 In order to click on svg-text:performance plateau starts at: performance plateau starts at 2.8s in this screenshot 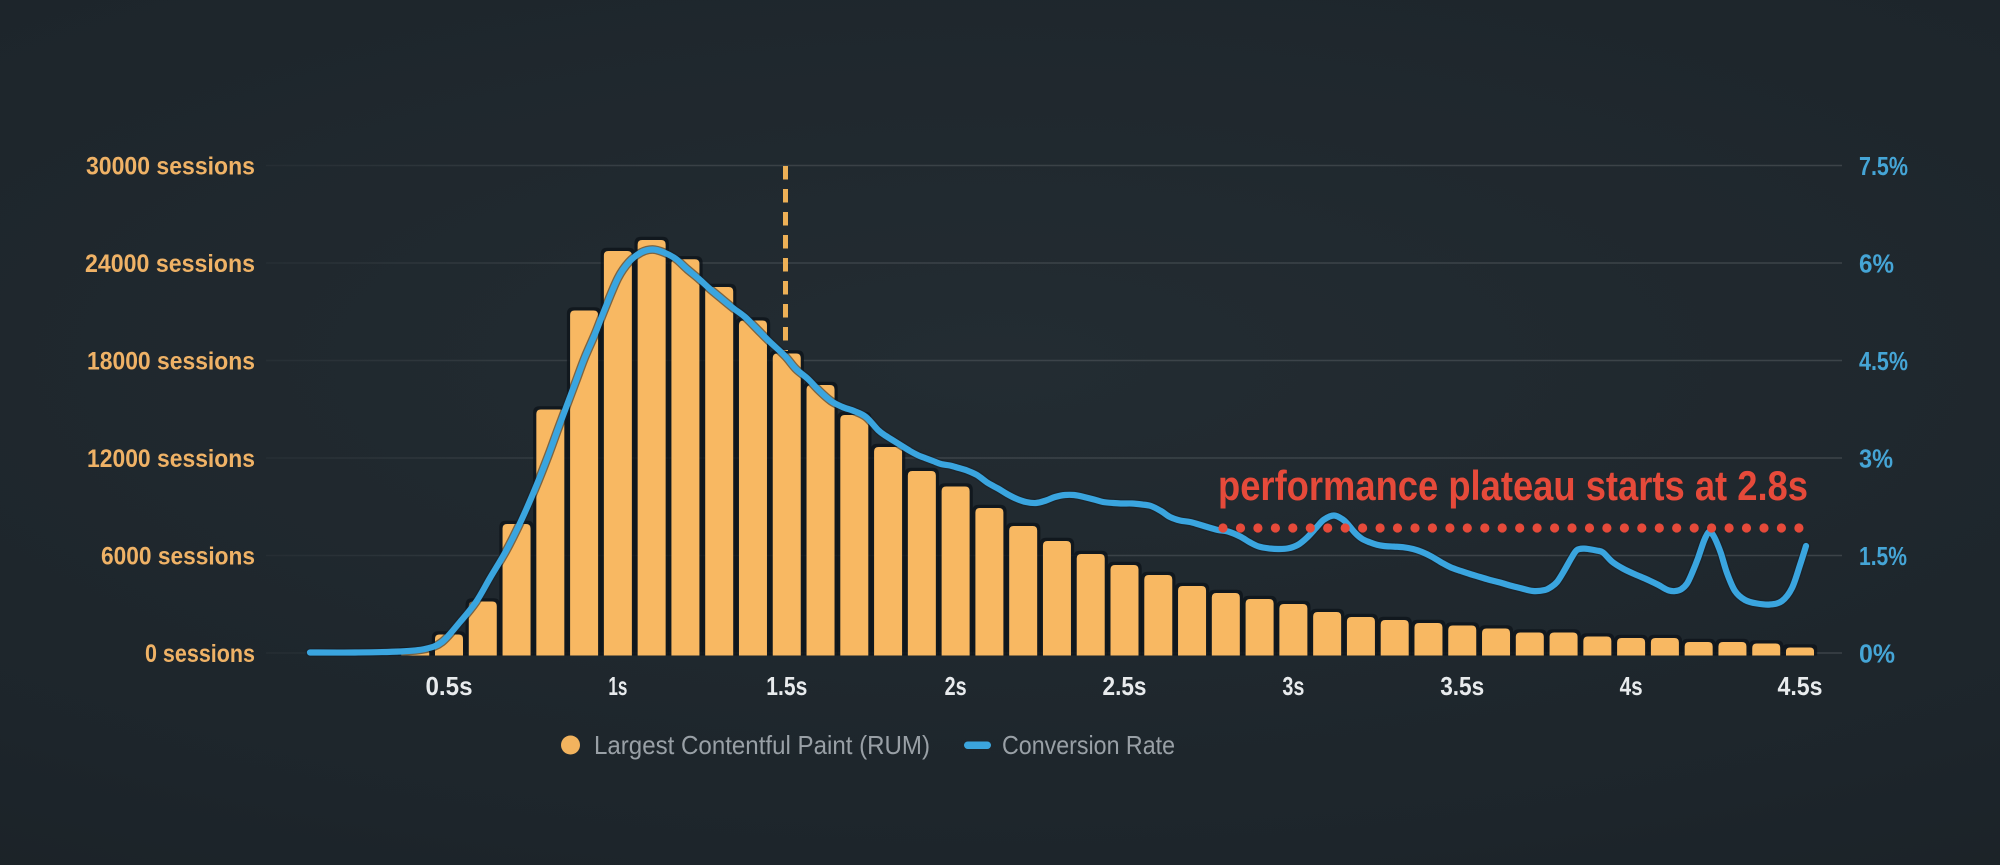, I will do `click(1513, 485)`.